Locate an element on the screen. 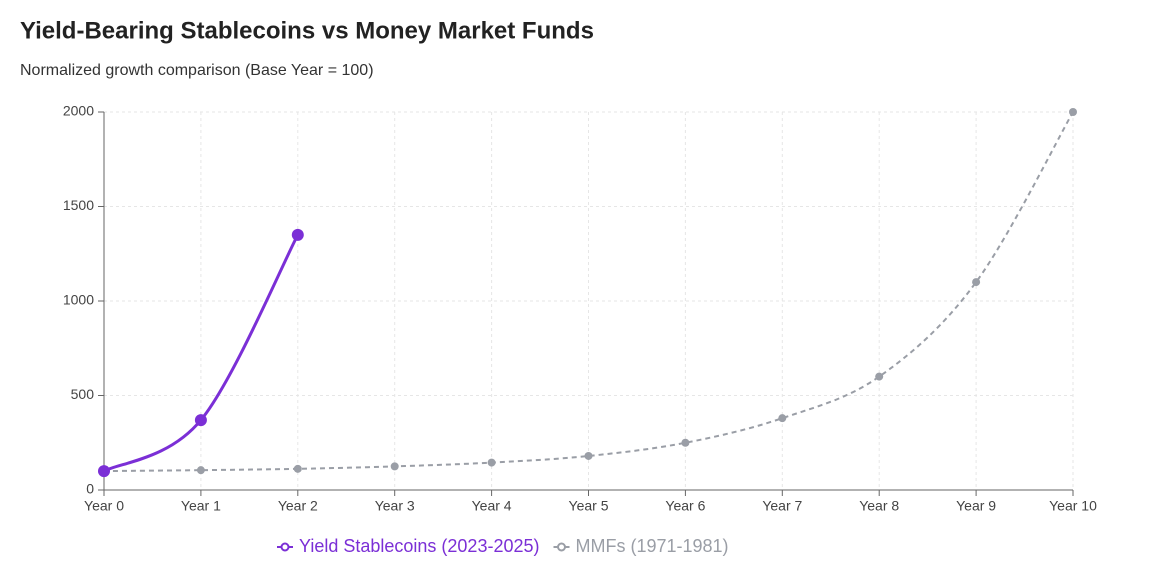 The width and height of the screenshot is (1150, 580). x-tick-label: Year 1 is located at coordinates (201, 506).